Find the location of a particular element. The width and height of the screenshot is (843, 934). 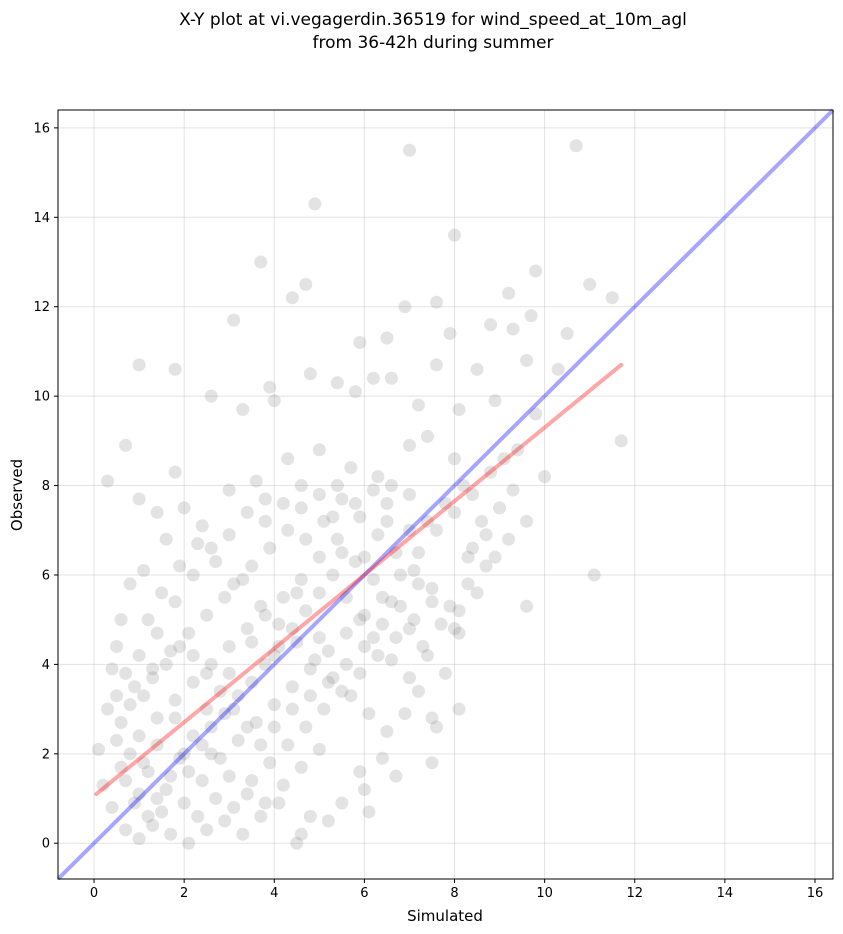

x-axis-ticks: 0 2 4 6 8 10 12 14 16 is located at coordinates (456, 890).